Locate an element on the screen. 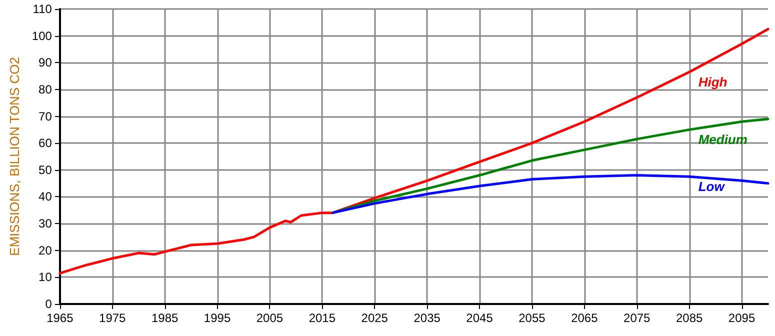 This screenshot has height=336, width=775. y-tick-label: 110 is located at coordinates (42, 9).